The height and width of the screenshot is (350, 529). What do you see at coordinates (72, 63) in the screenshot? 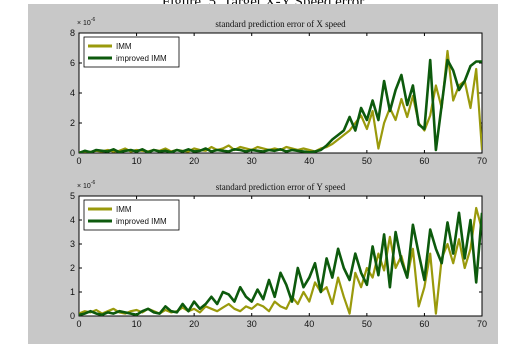
I see `y-tick-label: 6` at bounding box center [72, 63].